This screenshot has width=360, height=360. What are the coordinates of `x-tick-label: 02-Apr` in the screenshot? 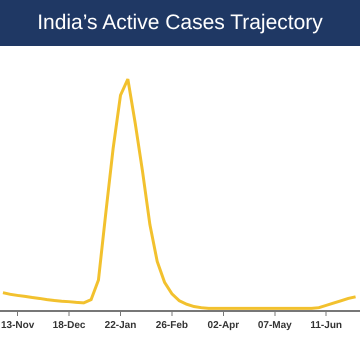 It's located at (224, 325).